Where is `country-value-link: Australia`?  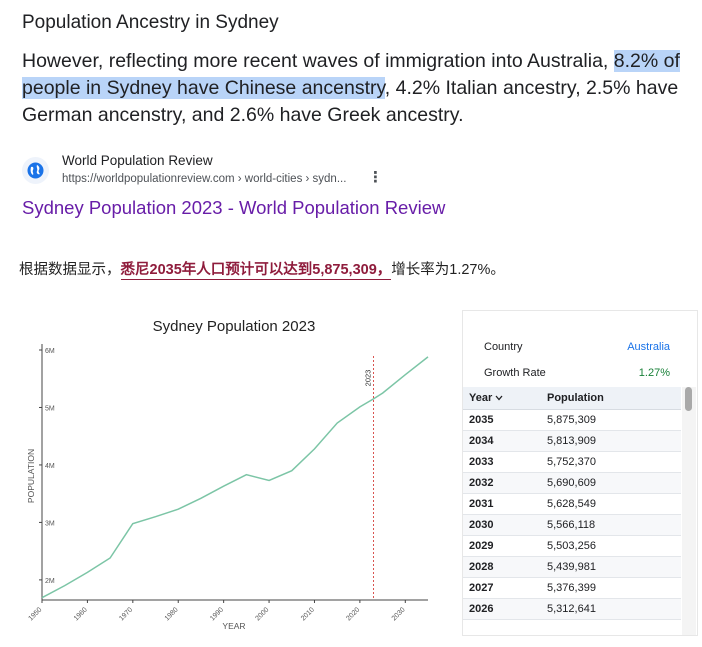 country-value-link: Australia is located at coordinates (648, 347).